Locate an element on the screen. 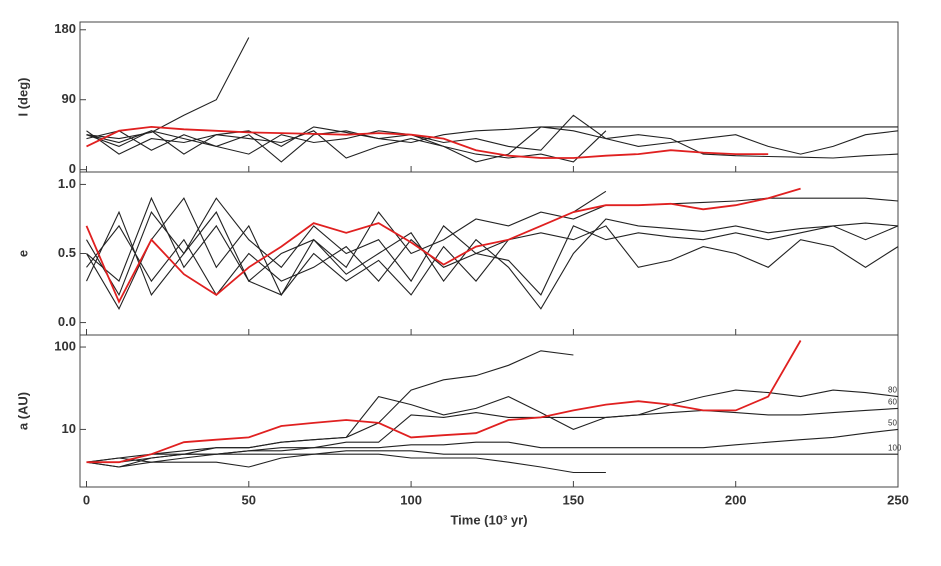 The width and height of the screenshot is (941, 566). end-label: 80 is located at coordinates (892, 390).